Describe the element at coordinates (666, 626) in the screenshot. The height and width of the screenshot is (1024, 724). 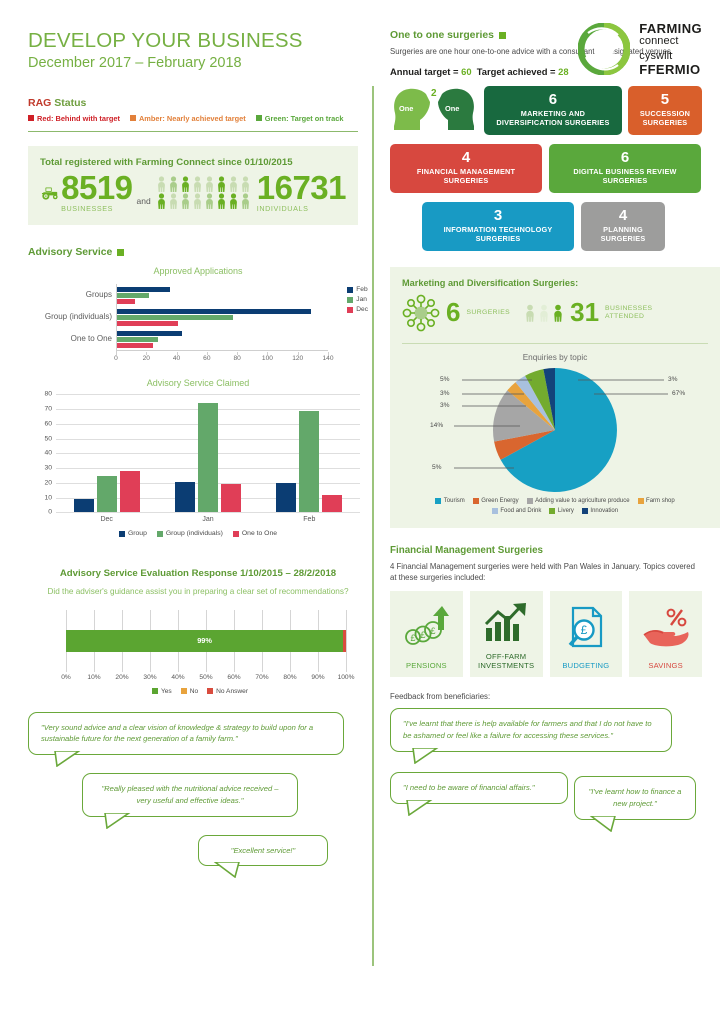
I see `hand-percent-icon` at that location.